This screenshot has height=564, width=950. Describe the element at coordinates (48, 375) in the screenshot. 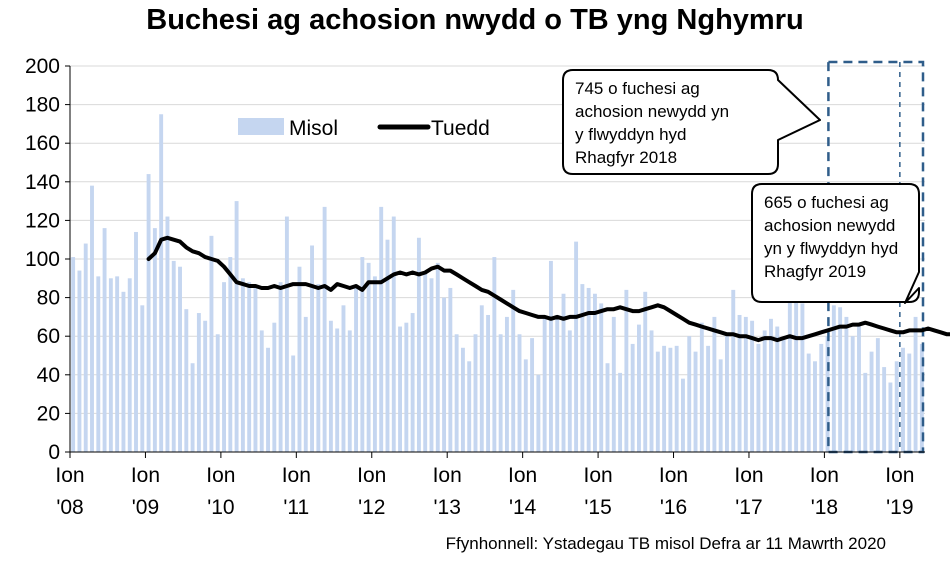

I see `y-tick-label: 40` at that location.